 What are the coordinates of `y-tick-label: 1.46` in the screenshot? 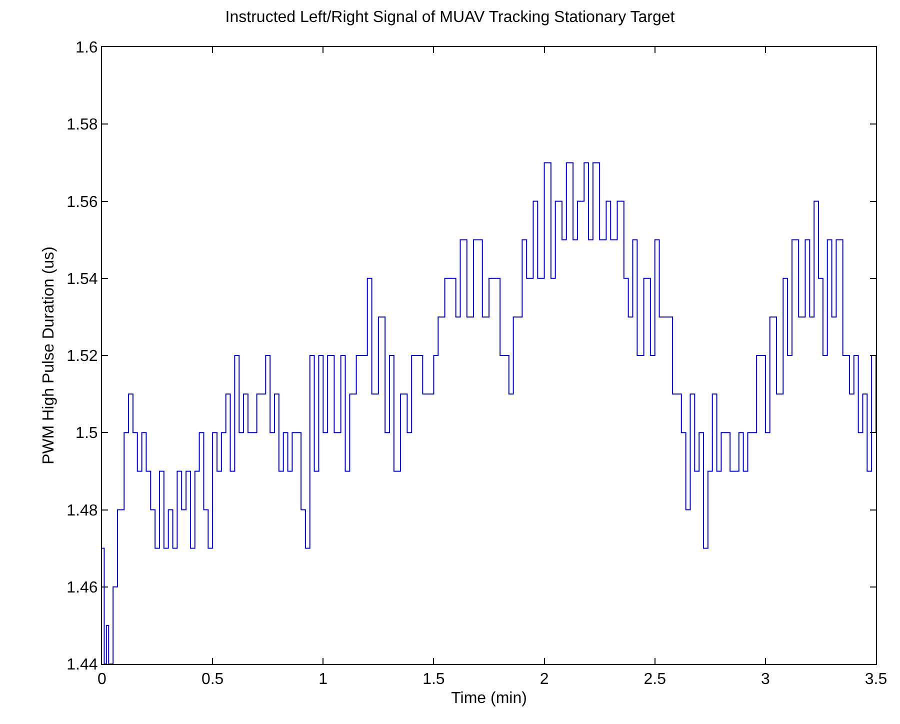 It's located at (82, 587).